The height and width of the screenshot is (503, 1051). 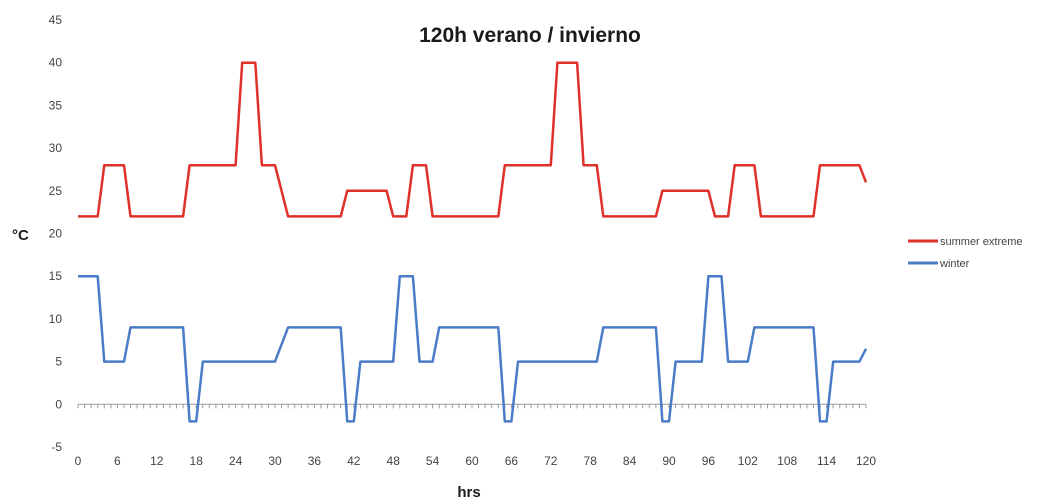 I want to click on x-tick-label: 60, so click(x=472, y=461).